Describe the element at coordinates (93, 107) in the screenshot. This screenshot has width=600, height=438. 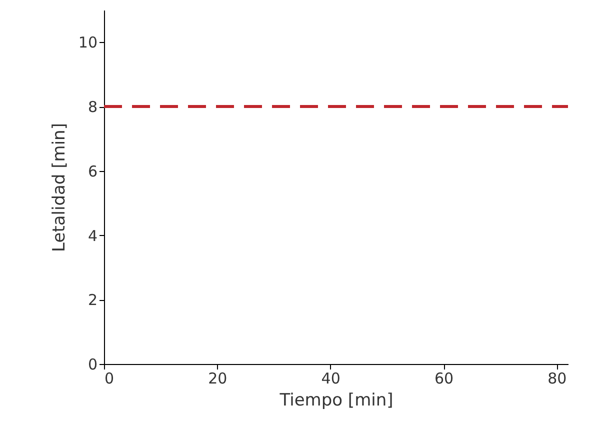
I see `y-tick-label: 8` at that location.